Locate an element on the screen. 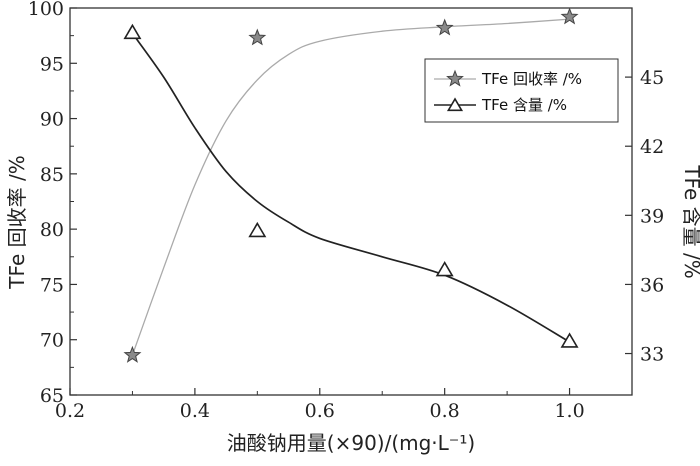 The height and width of the screenshot is (466, 700). y-right-tick-label: 33 is located at coordinates (652, 355).